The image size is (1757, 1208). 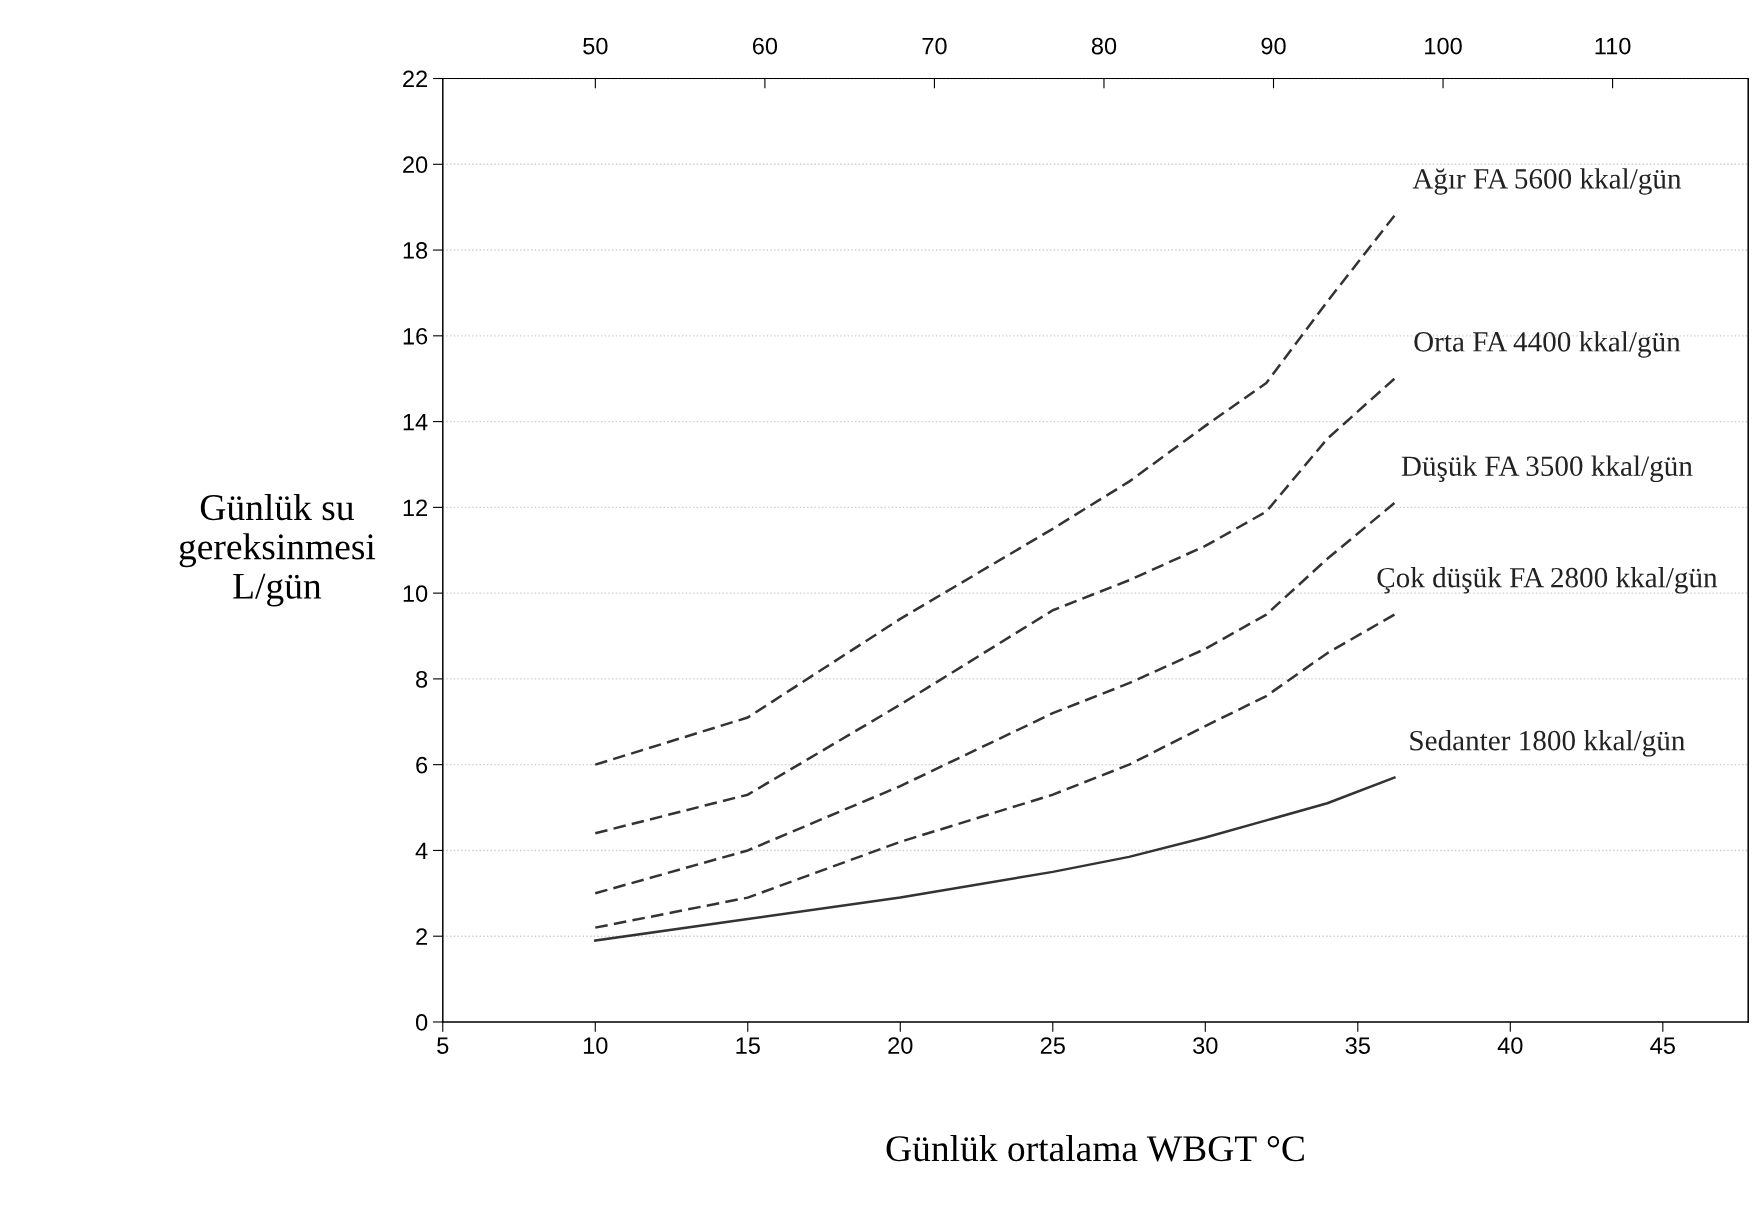 I want to click on x-tick-label: 5, so click(x=443, y=1045).